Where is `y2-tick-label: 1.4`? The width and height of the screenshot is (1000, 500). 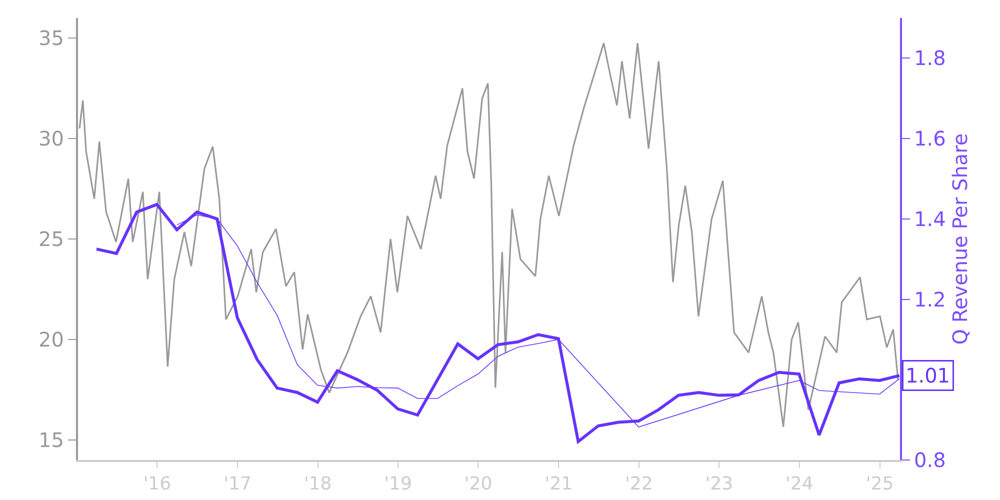 y2-tick-label: 1.4 is located at coordinates (930, 218).